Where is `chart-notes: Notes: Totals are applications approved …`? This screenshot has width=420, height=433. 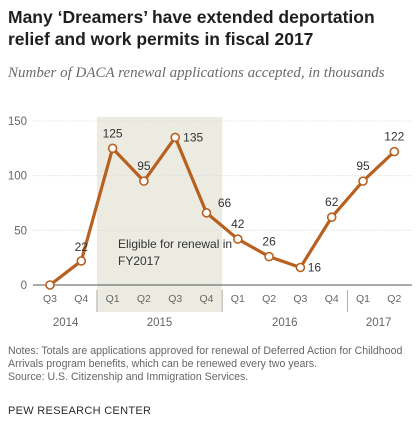 chart-notes: Notes: Totals are applications approved … is located at coordinates (212, 364).